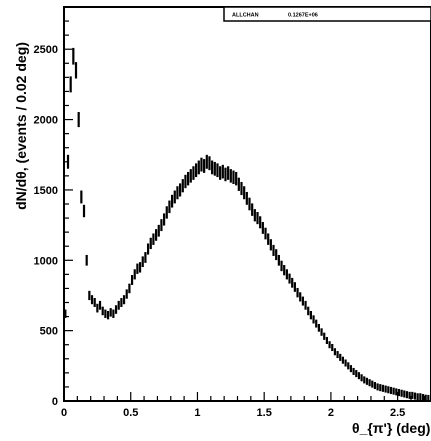 Image resolution: width=431 pixels, height=441 pixels. What do you see at coordinates (391, 428) in the screenshot?
I see `x-axis-label: θ_{π'} (deg)` at bounding box center [391, 428].